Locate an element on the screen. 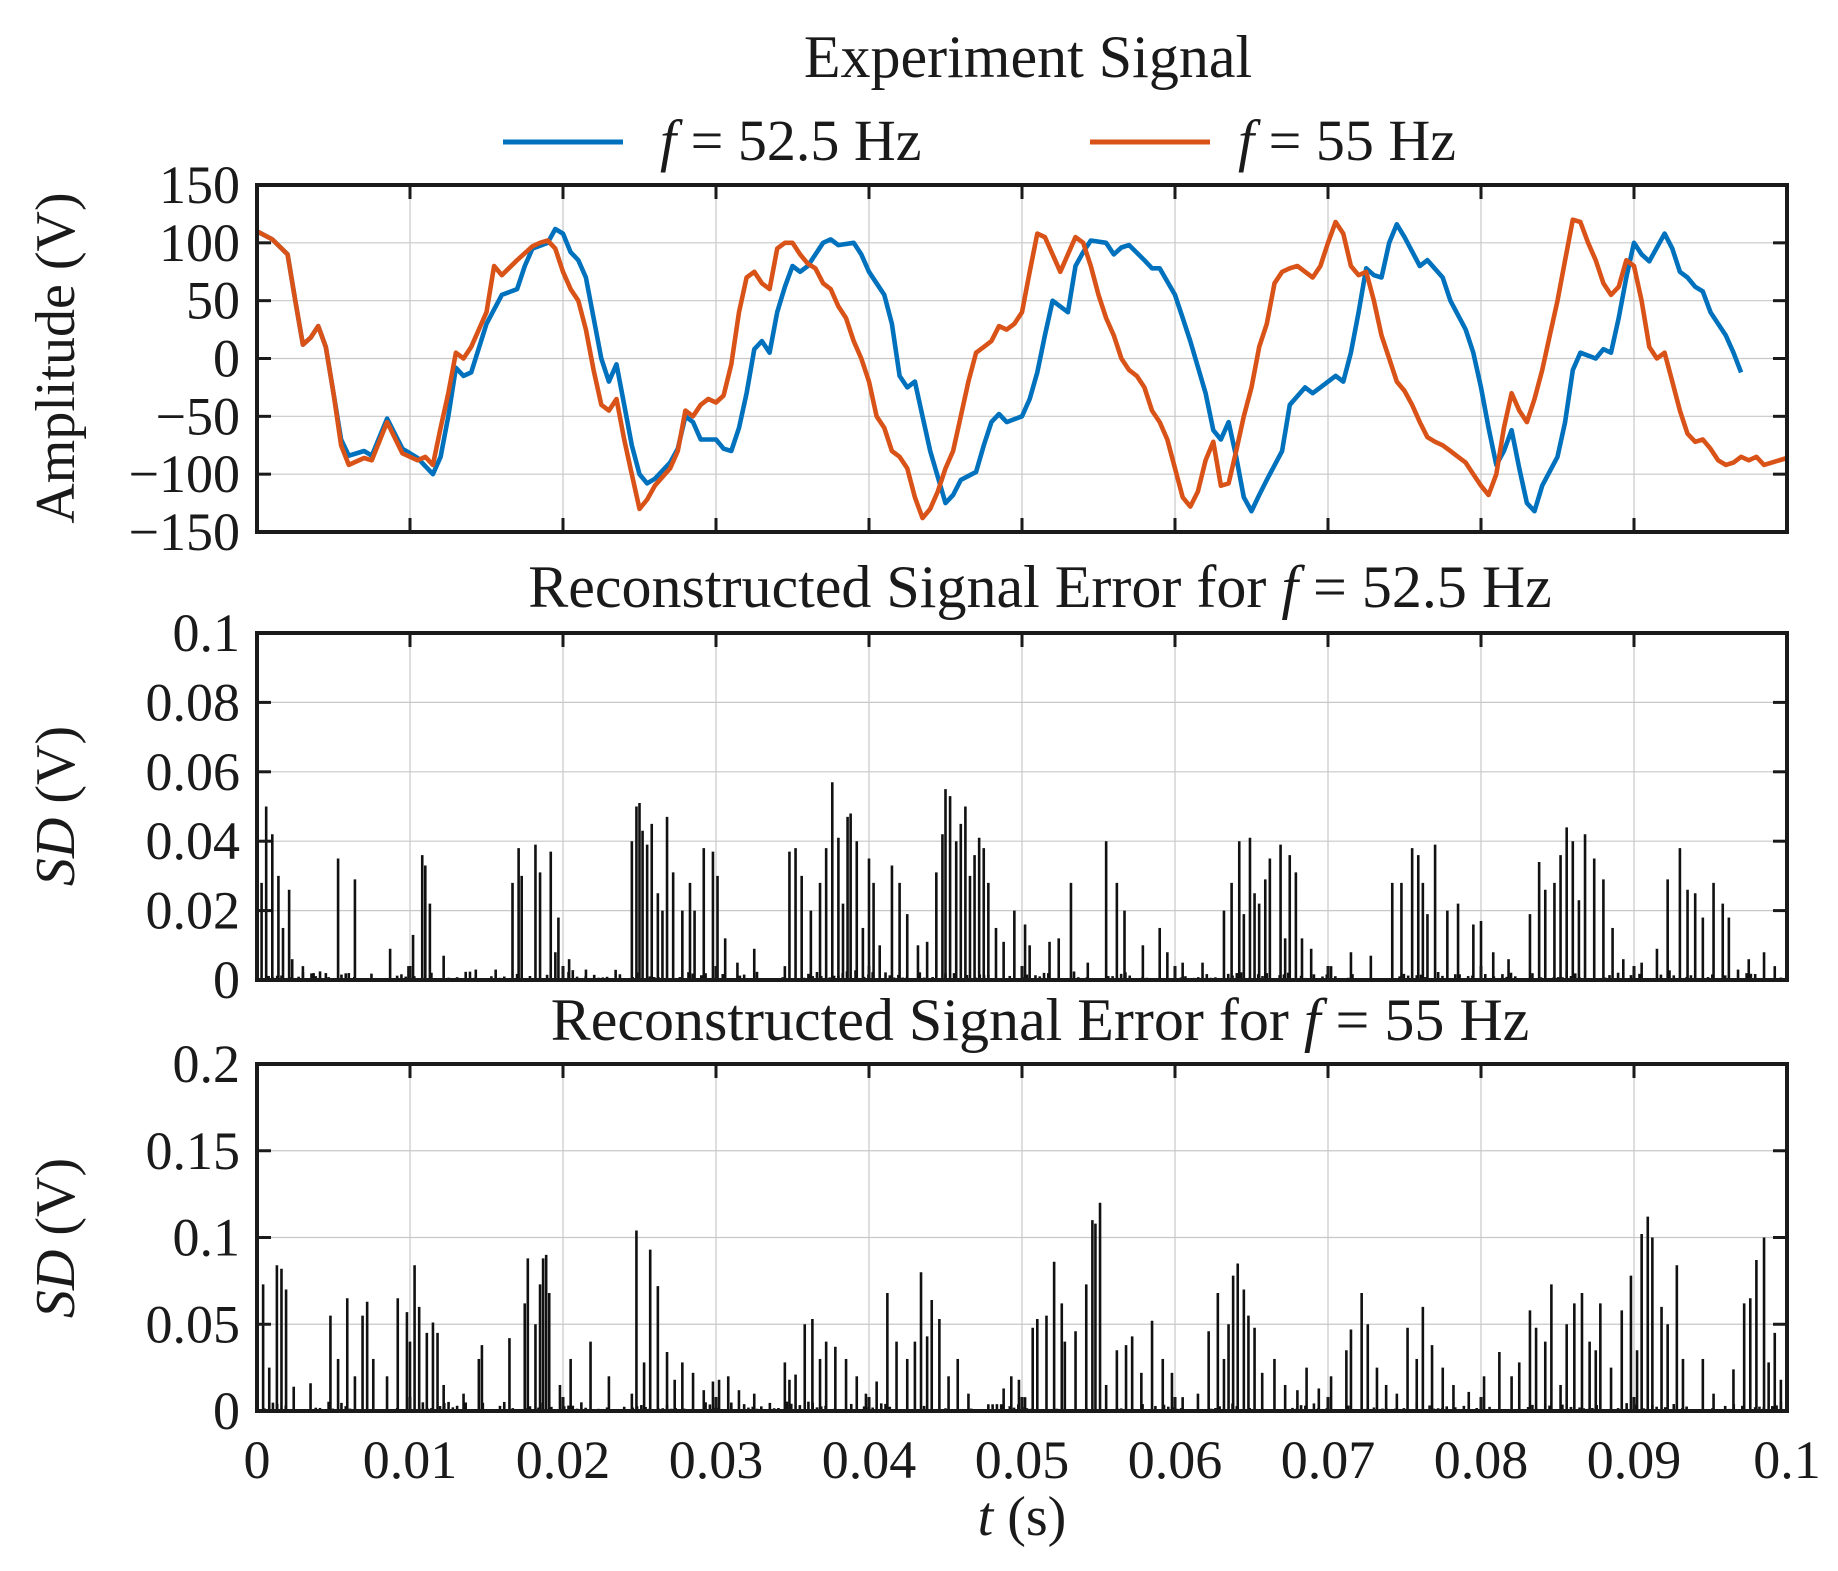 The width and height of the screenshot is (1838, 1571). y-tick-label: 0.2 is located at coordinates (207, 1064).